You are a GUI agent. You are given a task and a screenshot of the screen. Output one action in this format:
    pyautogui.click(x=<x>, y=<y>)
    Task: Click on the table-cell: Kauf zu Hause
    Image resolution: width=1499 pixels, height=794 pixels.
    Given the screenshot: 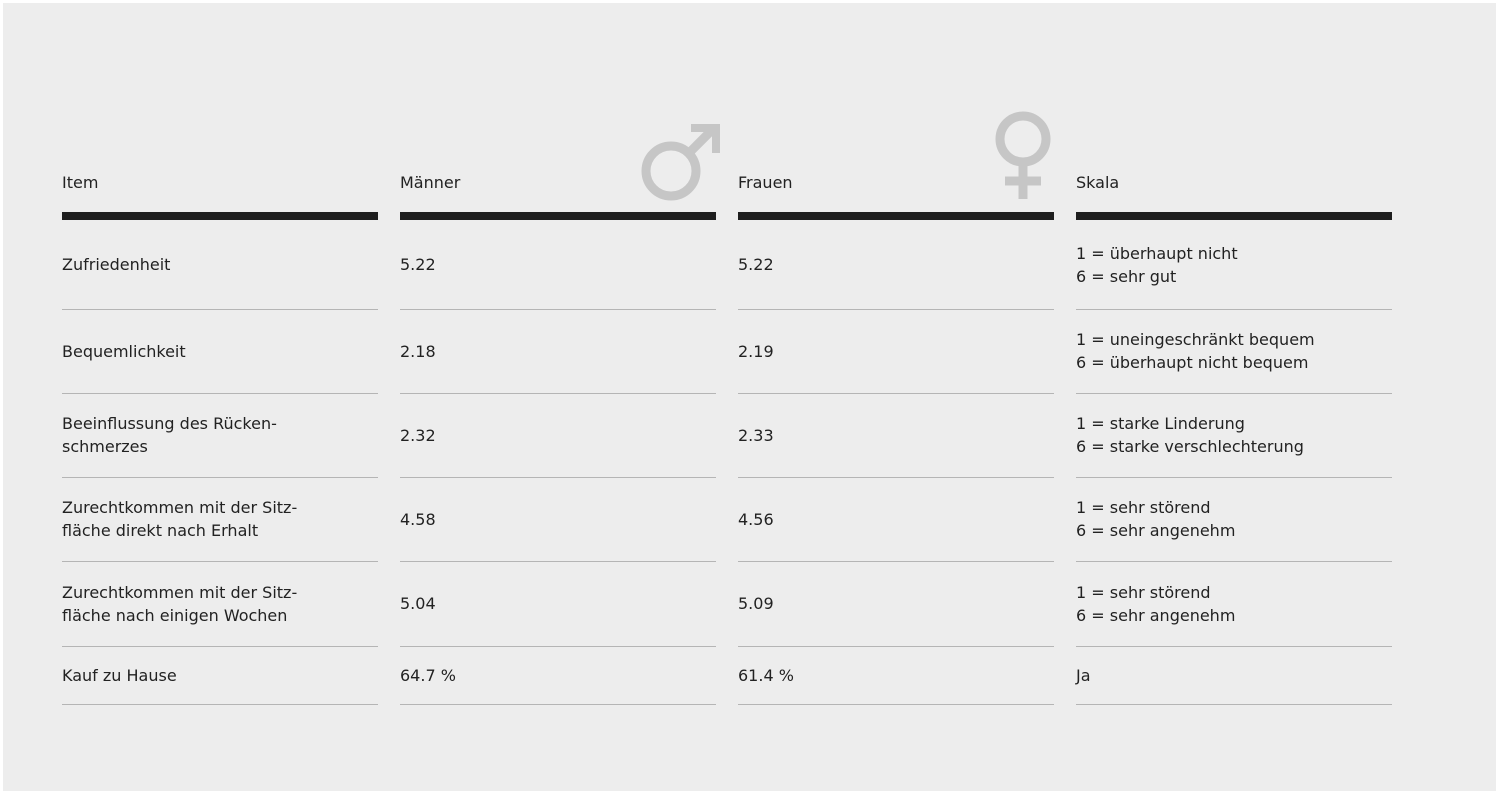 What is the action you would take?
    pyautogui.click(x=220, y=675)
    